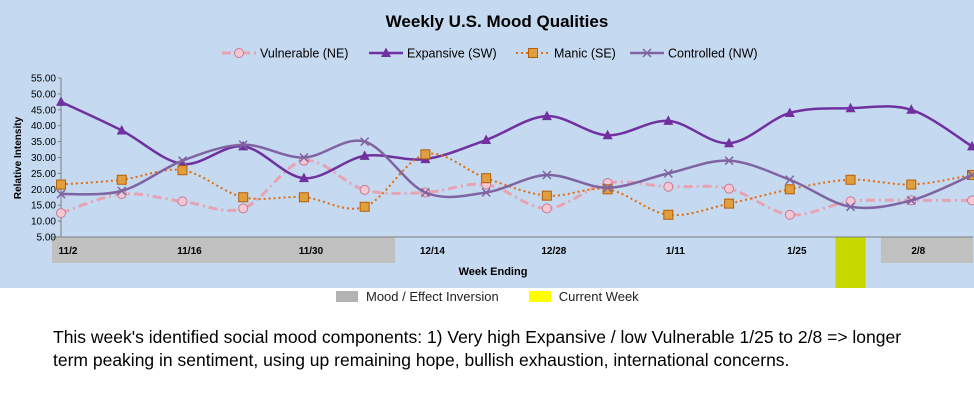 This screenshot has width=974, height=406. What do you see at coordinates (797, 251) in the screenshot?
I see `x-tick-label: 1/25` at bounding box center [797, 251].